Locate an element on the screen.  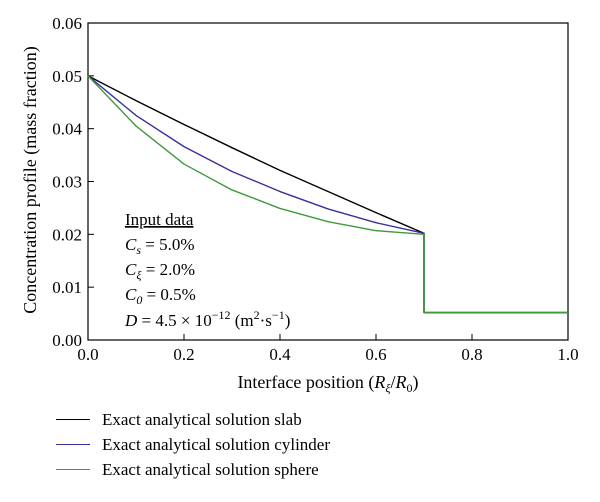
y-tick-label: 0.06 is located at coordinates (67, 23).